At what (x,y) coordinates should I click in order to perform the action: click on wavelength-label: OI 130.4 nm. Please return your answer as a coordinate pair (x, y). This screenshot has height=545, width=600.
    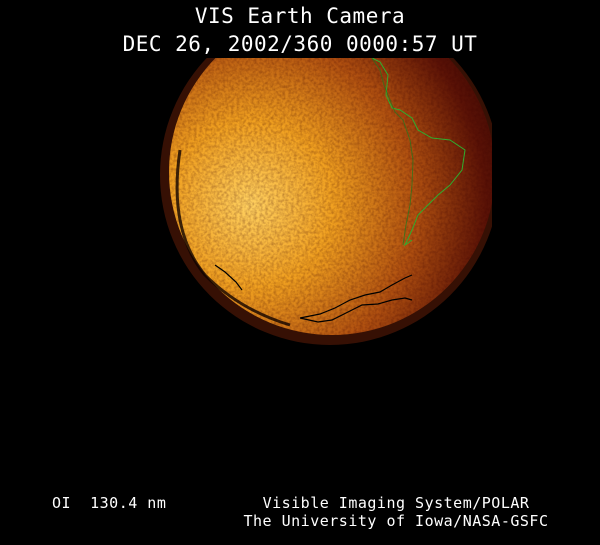
    Looking at the image, I should click on (109, 503).